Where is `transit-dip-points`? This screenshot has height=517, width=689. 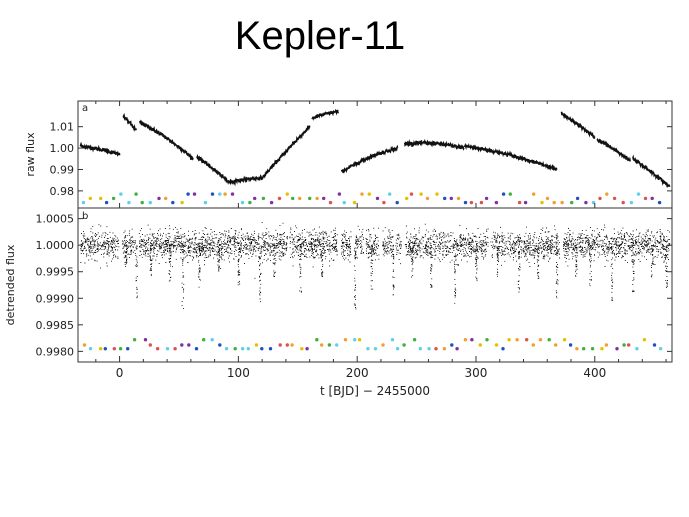 transit-dip-points is located at coordinates (396, 277).